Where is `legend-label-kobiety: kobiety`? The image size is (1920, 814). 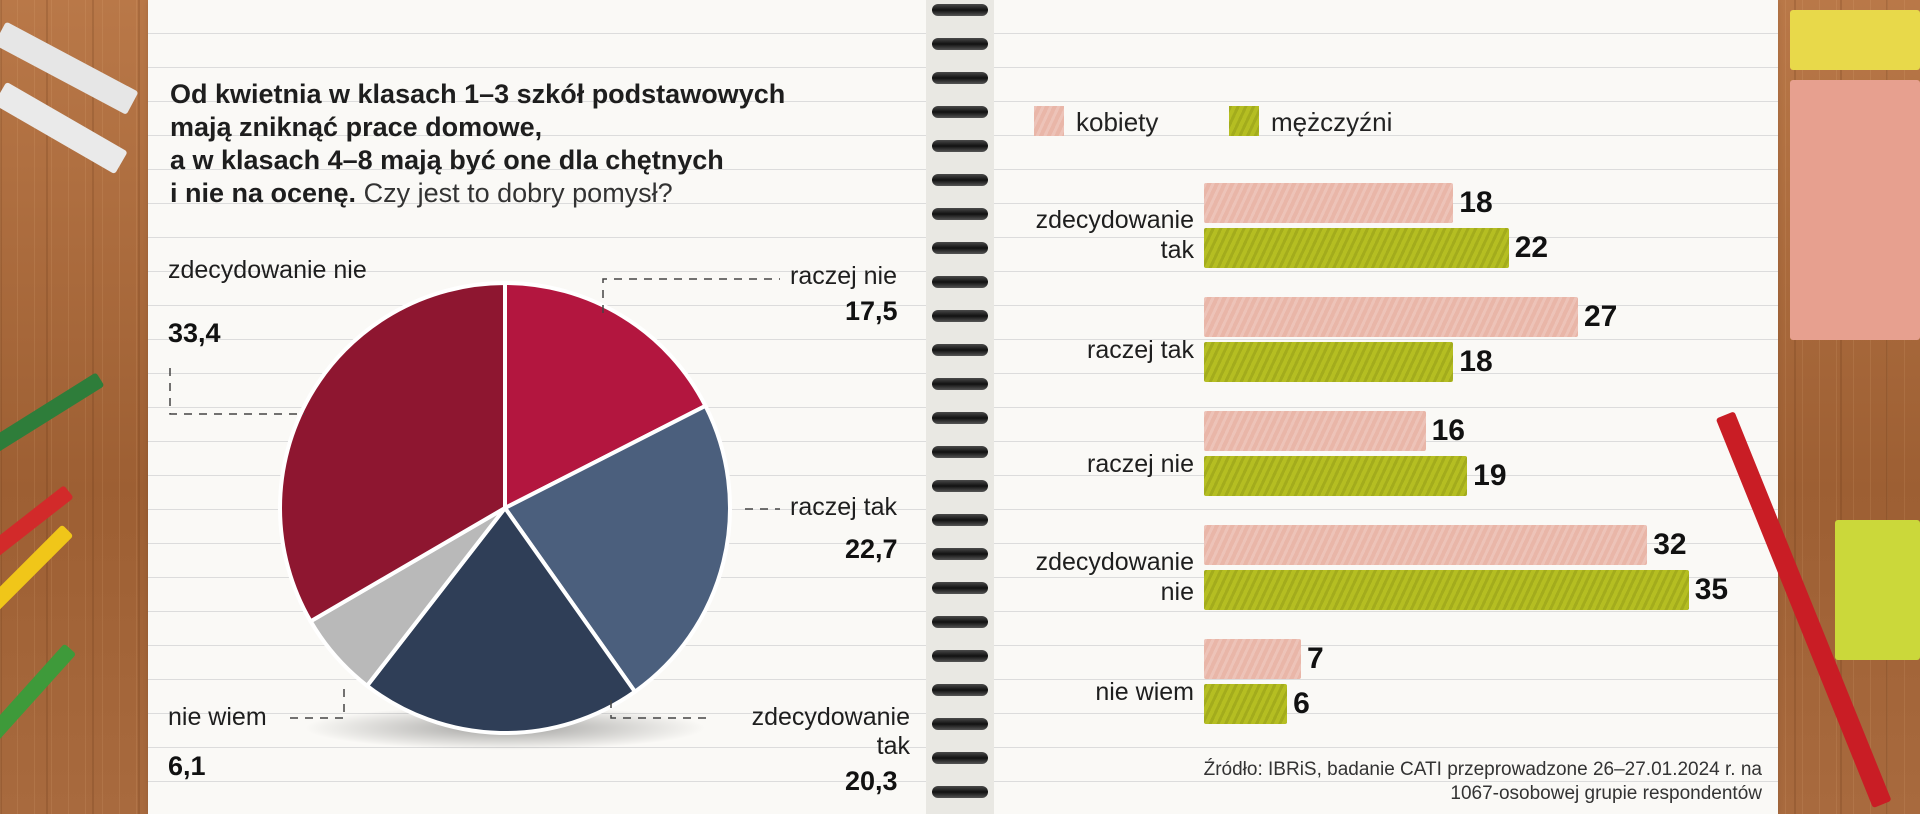 legend-label-kobiety: kobiety is located at coordinates (1117, 122).